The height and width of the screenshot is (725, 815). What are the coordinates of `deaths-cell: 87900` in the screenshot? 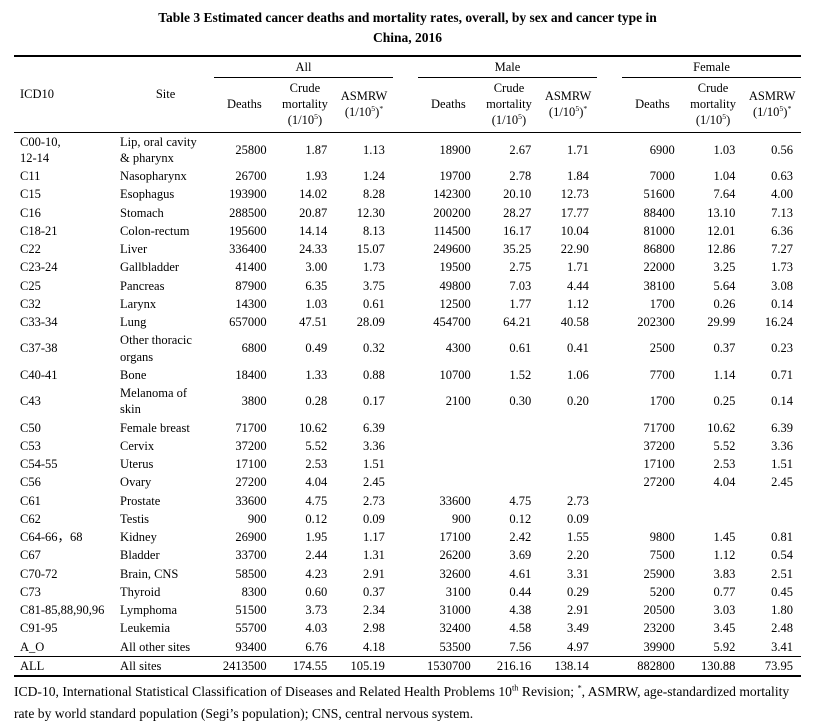 It's located at (251, 285).